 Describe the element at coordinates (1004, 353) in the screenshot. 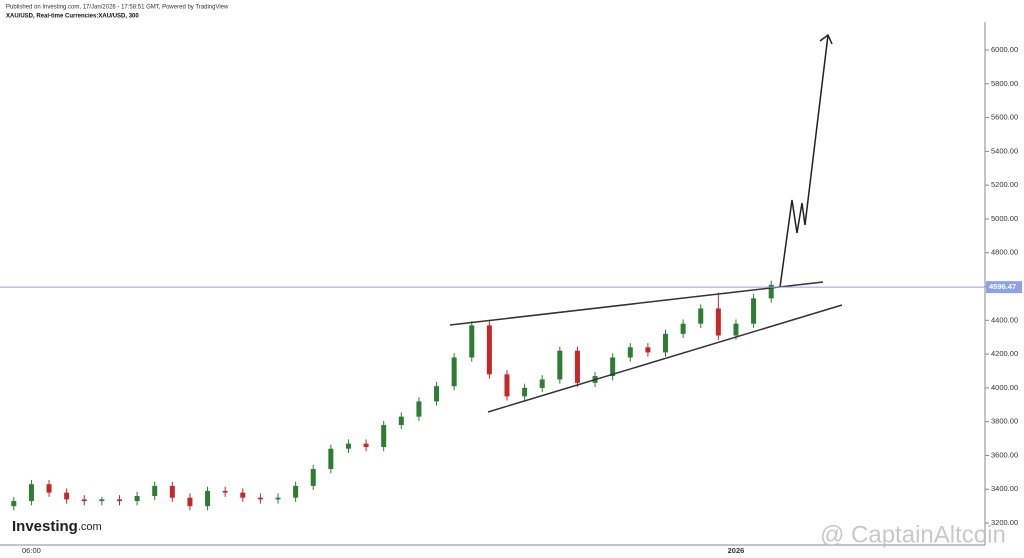

I see `y-tick-label: 4200.00` at that location.